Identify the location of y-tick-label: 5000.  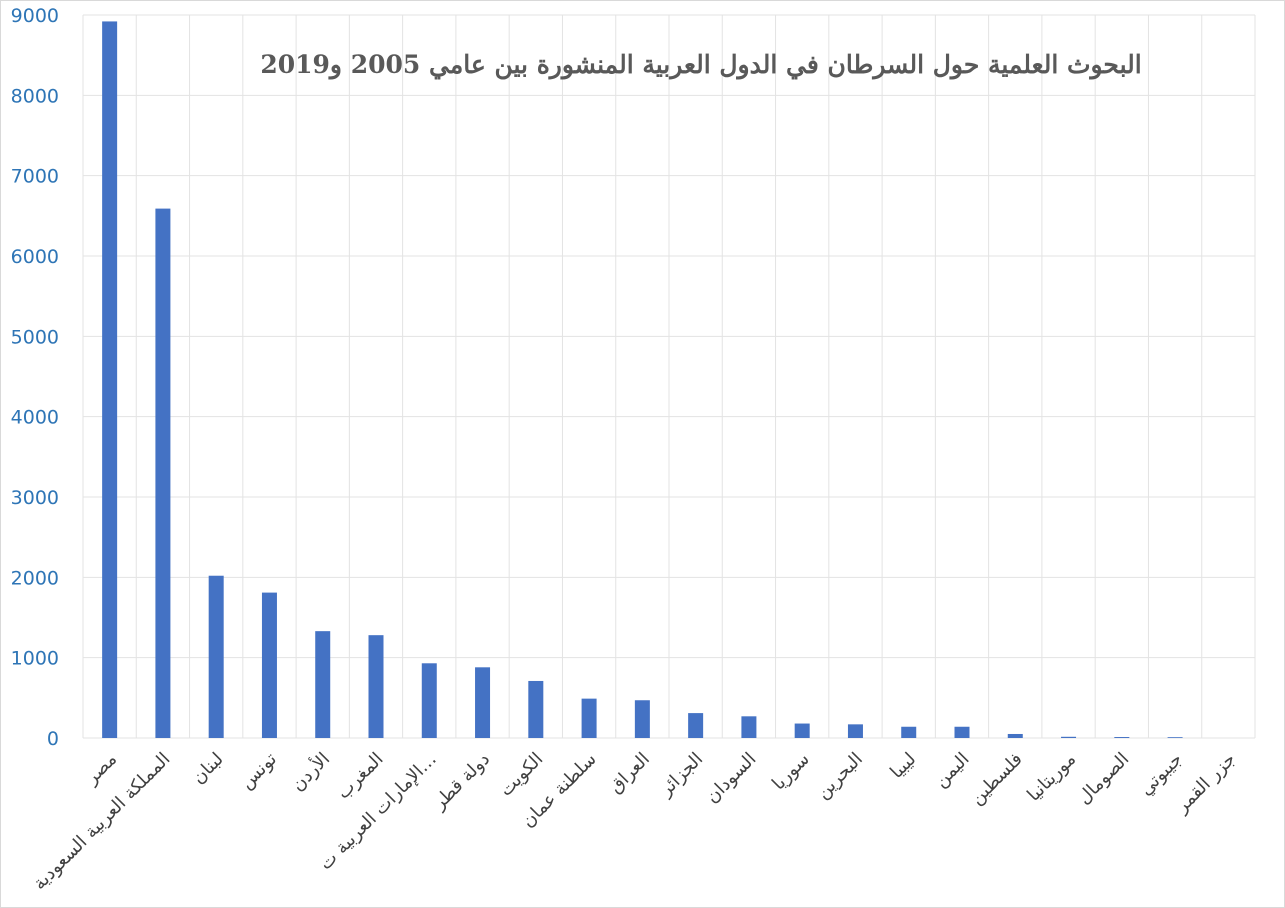
(35, 337).